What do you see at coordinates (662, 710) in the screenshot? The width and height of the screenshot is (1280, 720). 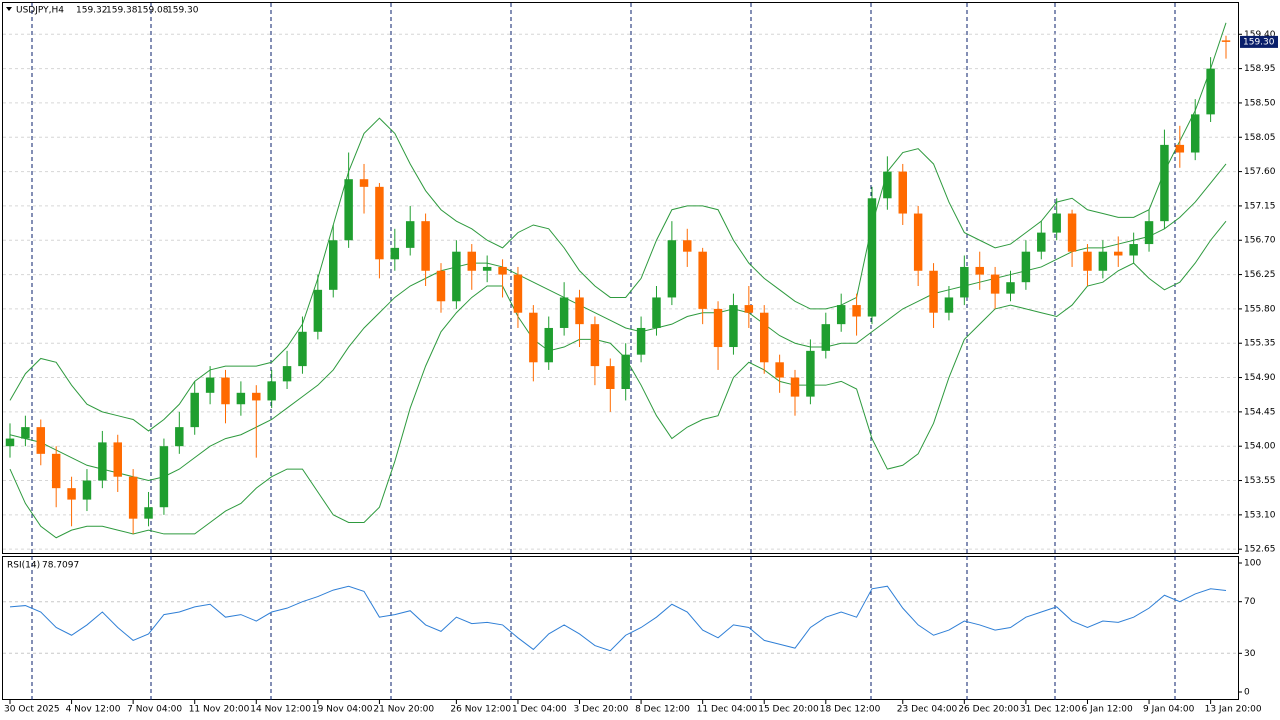 I see `x-tick-label: 8 Dec 12:00` at bounding box center [662, 710].